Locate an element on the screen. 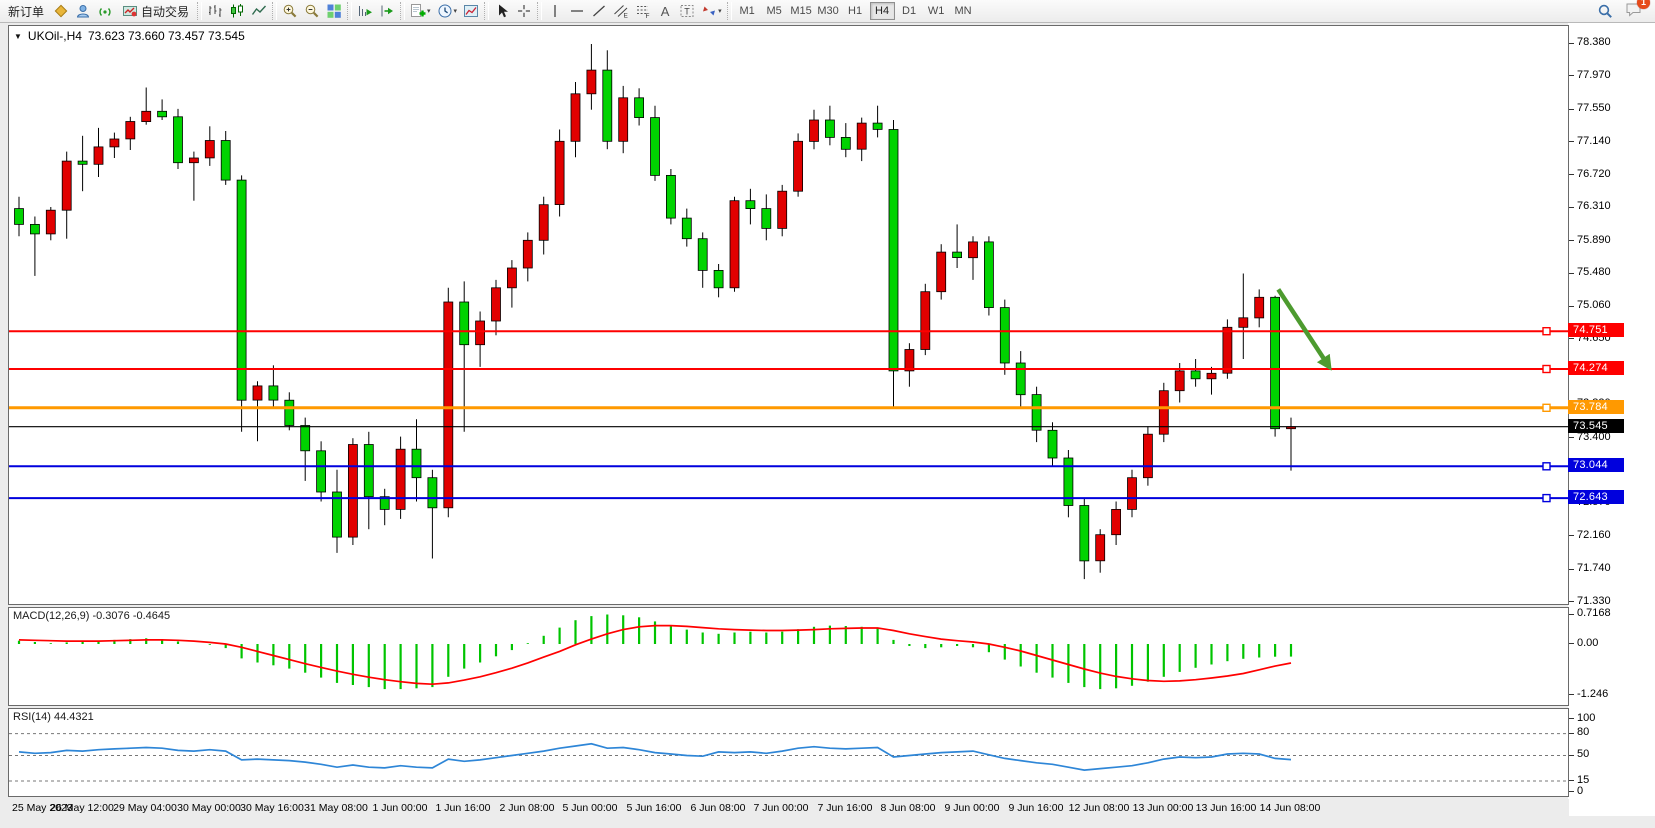 The height and width of the screenshot is (828, 1655). text-label-tool: T is located at coordinates (687, 11).